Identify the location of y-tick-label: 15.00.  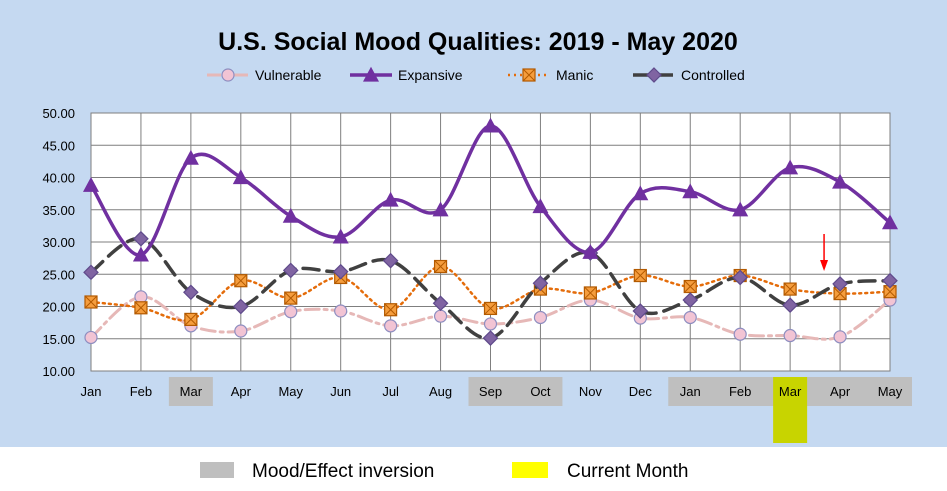
(58, 339).